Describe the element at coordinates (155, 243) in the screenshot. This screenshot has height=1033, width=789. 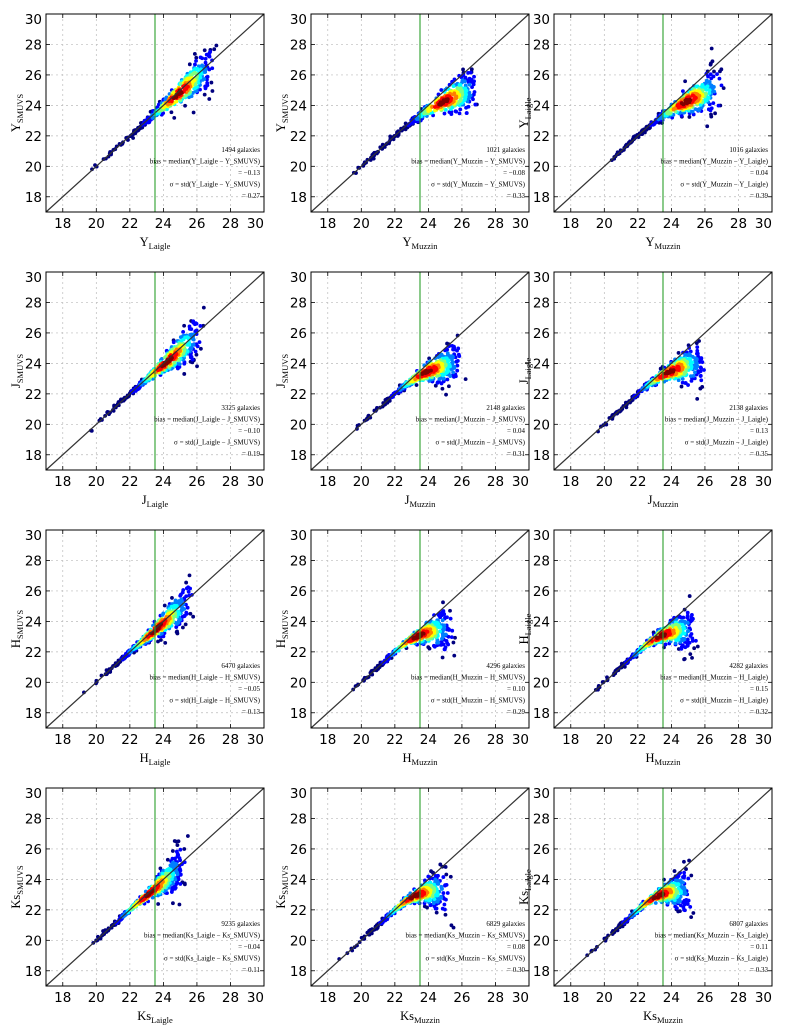
I see `x-axis-label: YLaigle` at that location.